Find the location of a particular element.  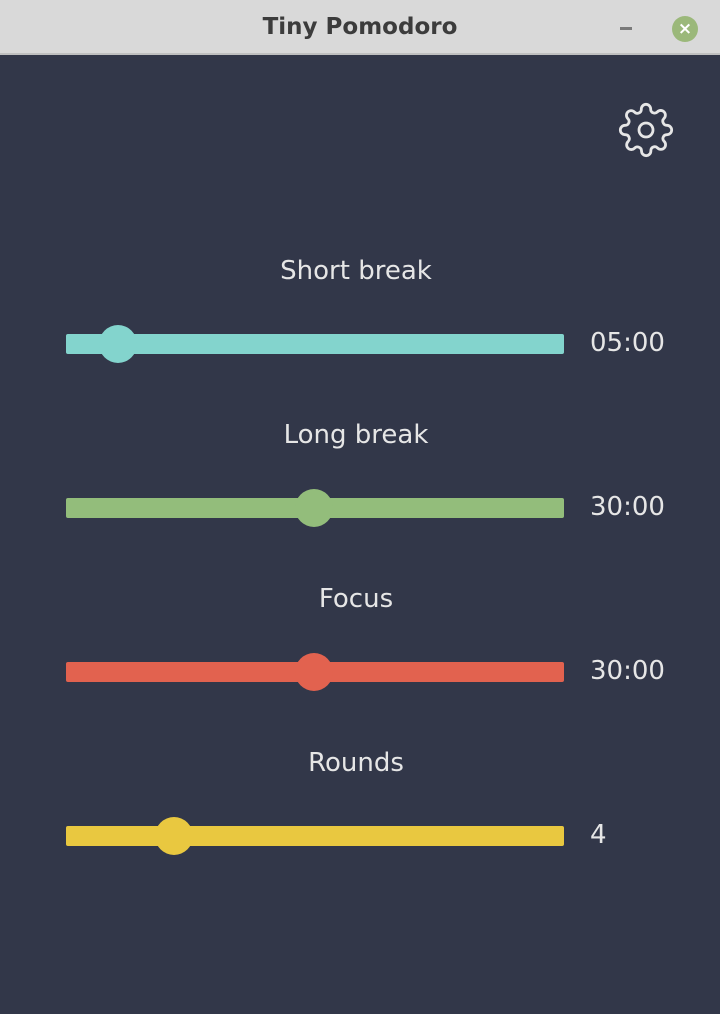

long-break-slider is located at coordinates (315, 508).